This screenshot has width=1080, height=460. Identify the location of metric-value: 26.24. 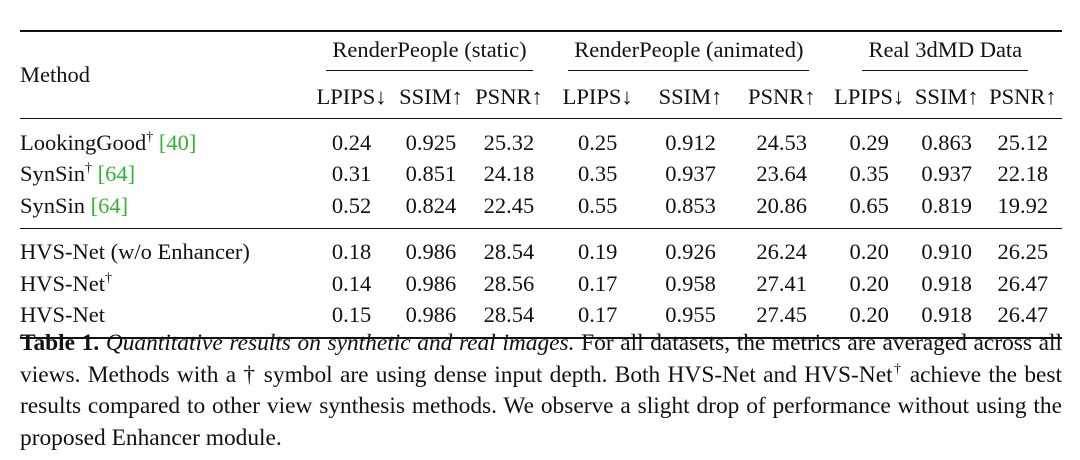
(782, 251).